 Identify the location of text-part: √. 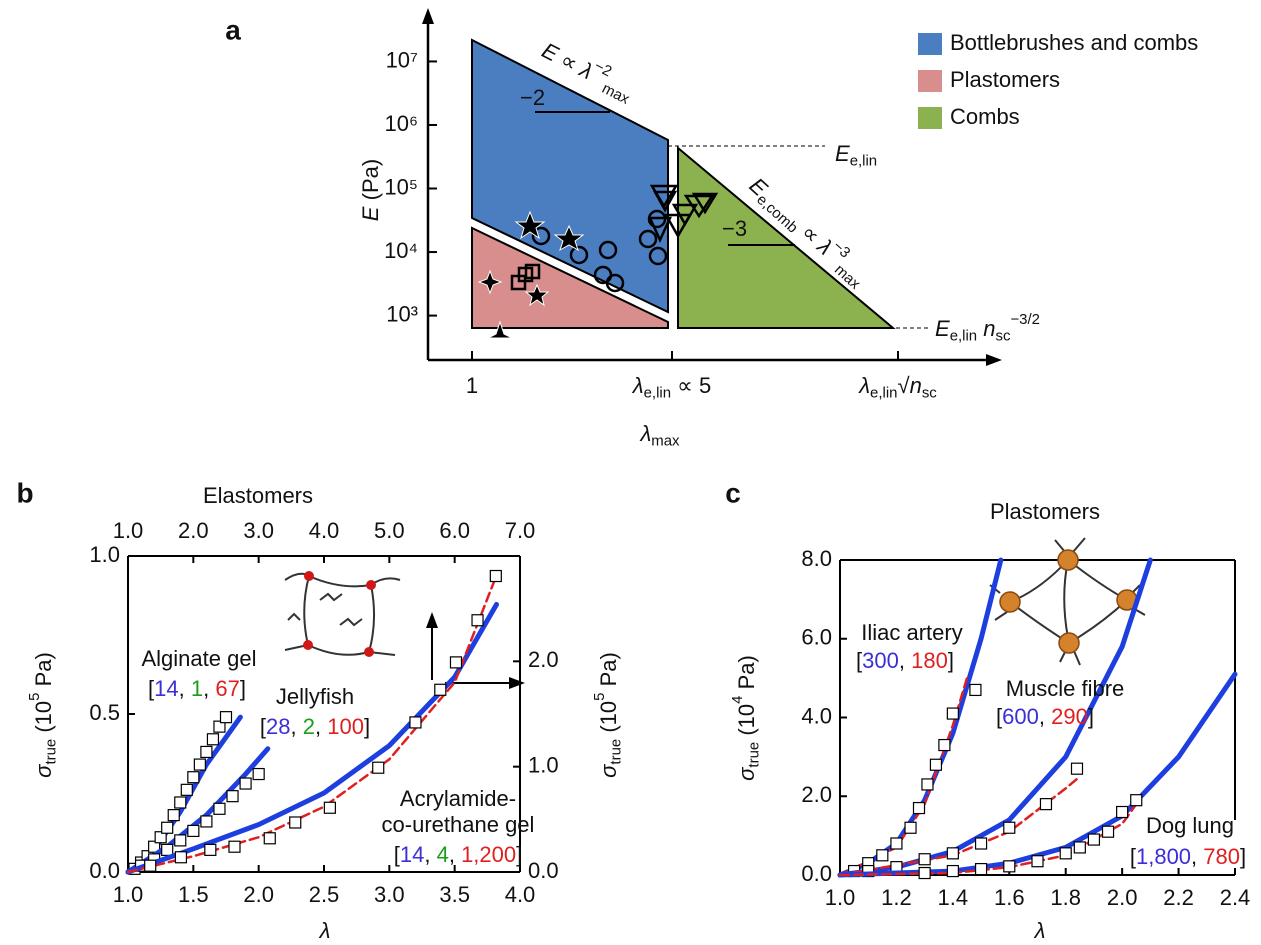
(903, 385).